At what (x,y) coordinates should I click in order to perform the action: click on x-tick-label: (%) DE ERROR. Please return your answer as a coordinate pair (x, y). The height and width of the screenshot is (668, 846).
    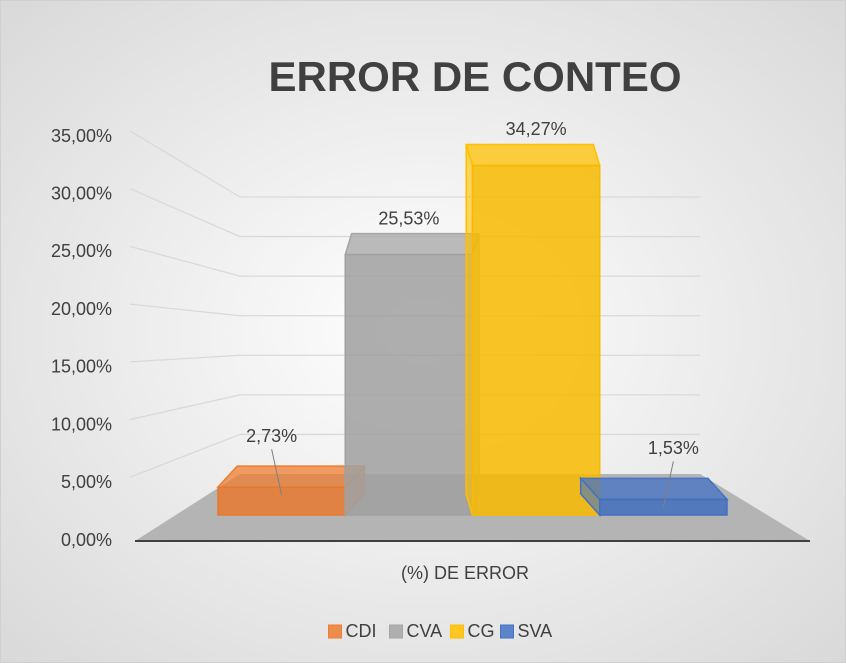
    Looking at the image, I should click on (465, 573).